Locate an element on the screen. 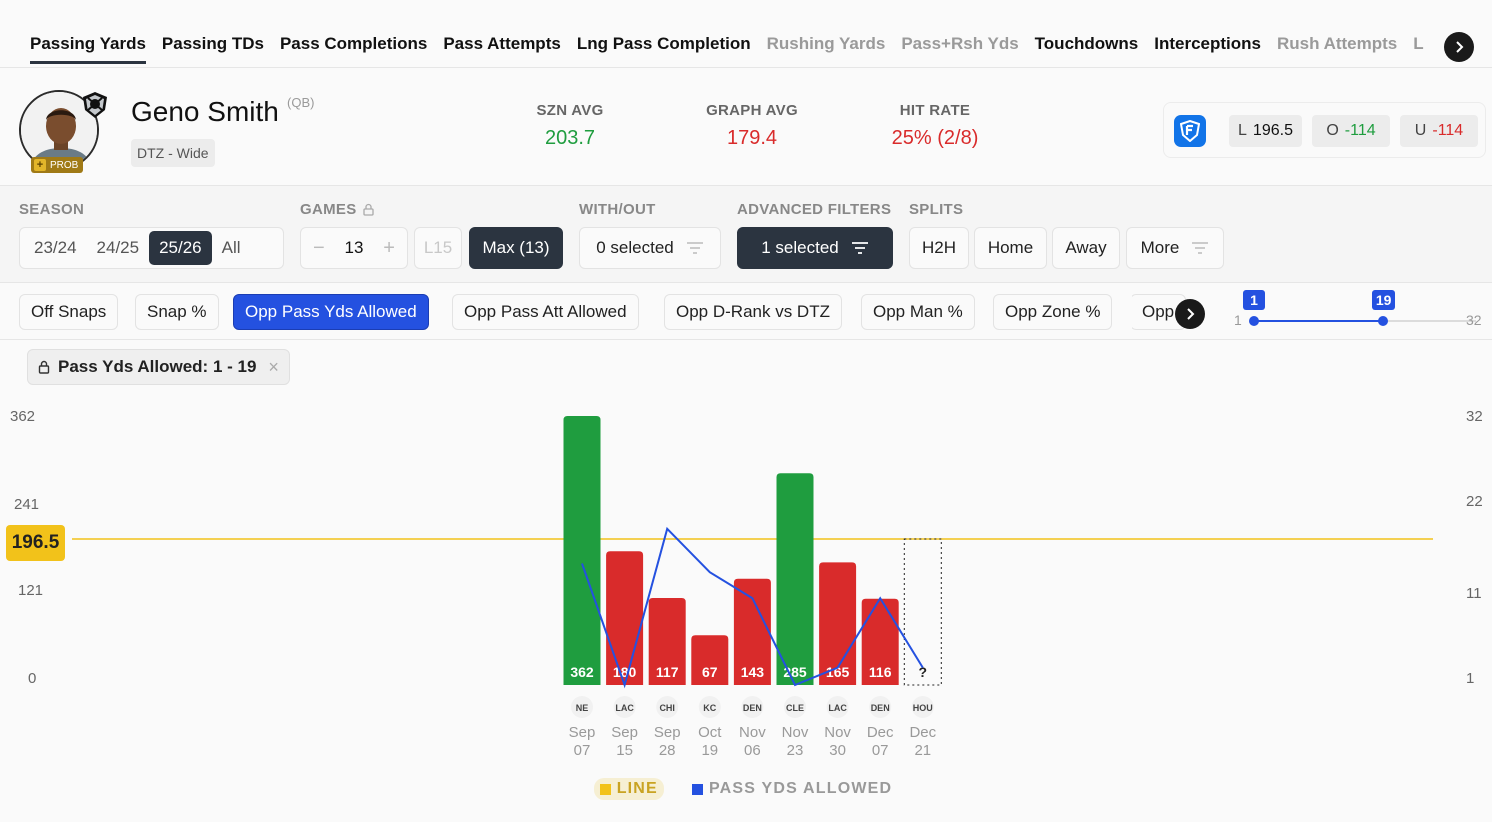  x-tick-day: 06 is located at coordinates (752, 750).